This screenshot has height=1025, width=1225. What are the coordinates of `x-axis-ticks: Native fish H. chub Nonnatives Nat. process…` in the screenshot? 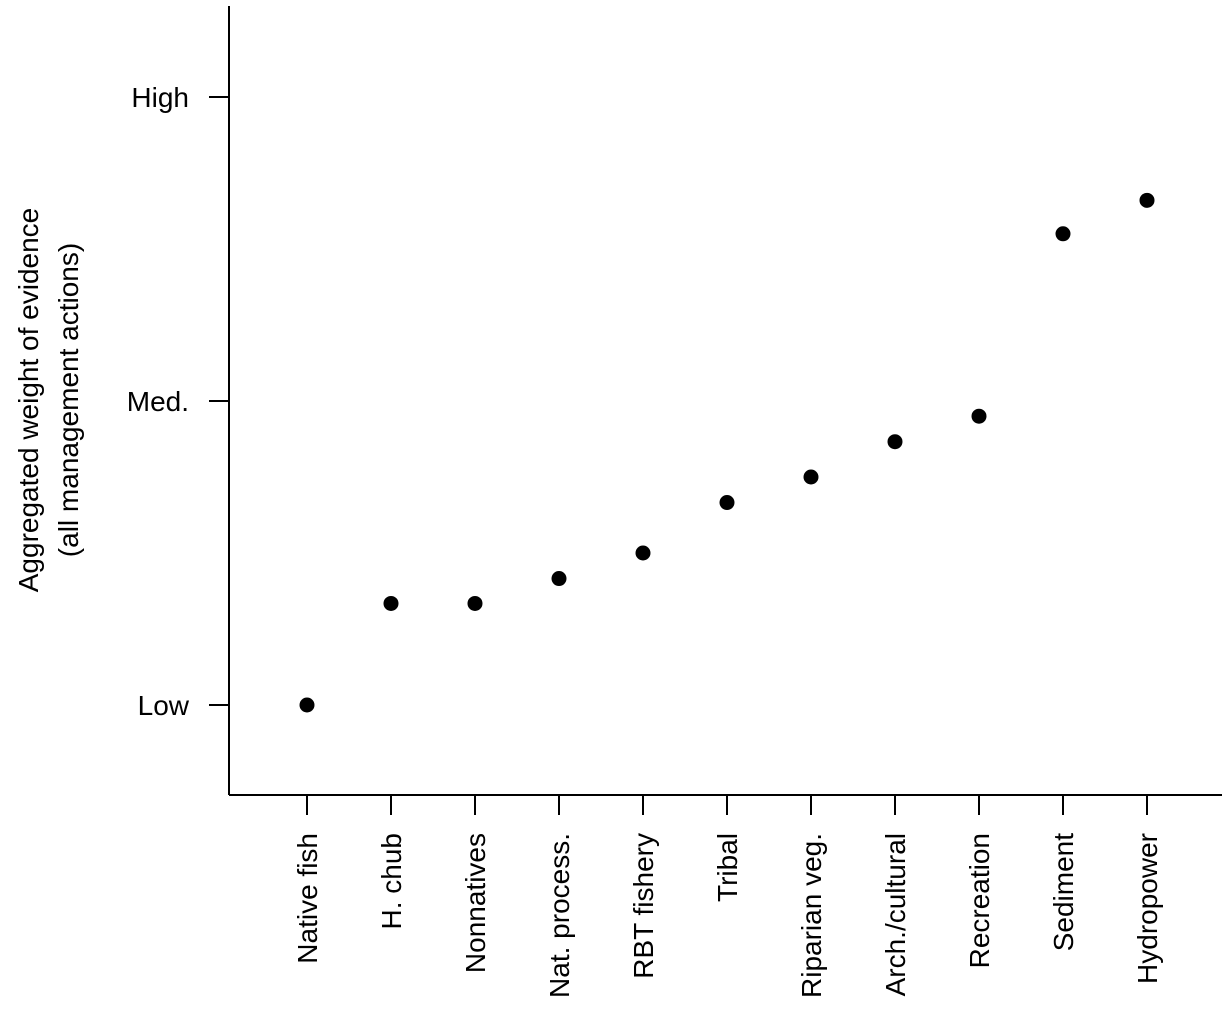 It's located at (727, 896).